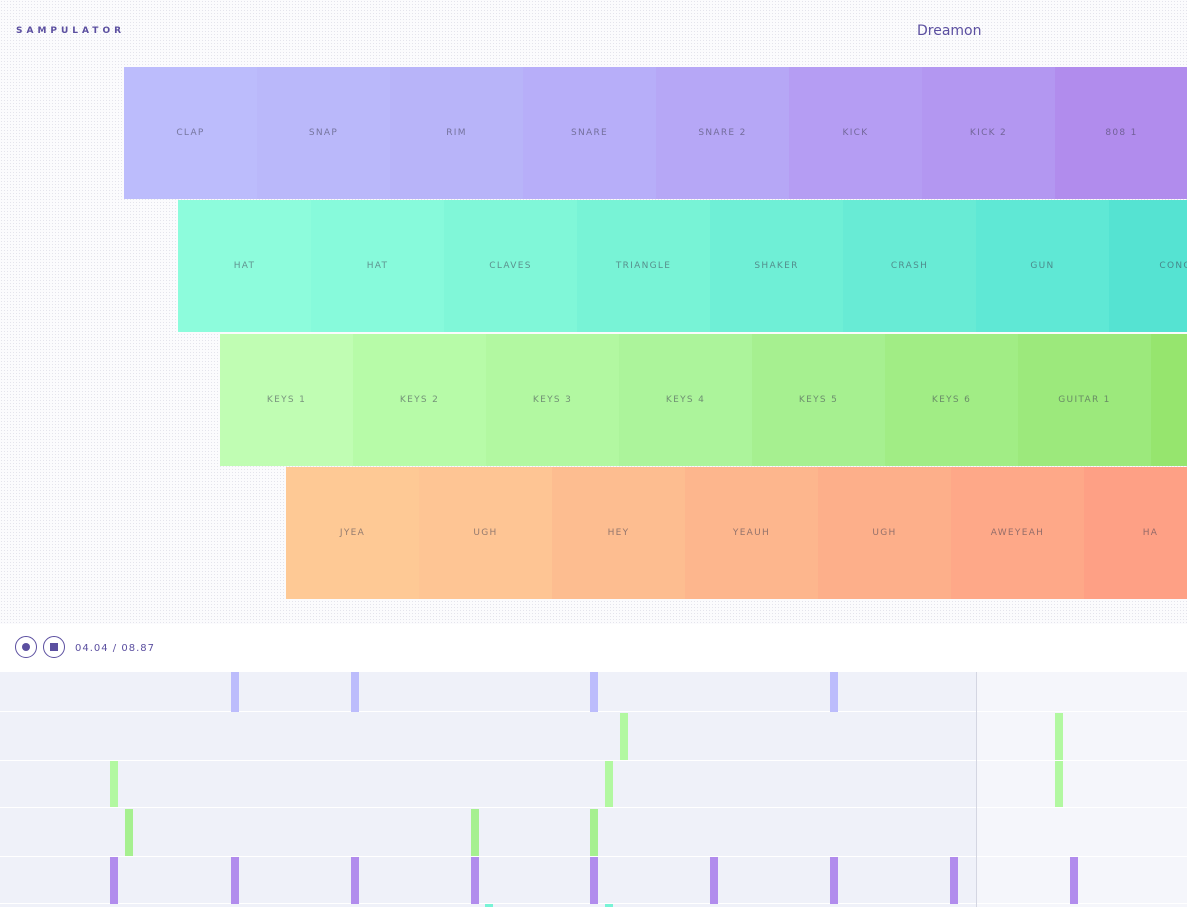 The height and width of the screenshot is (907, 1187). Describe the element at coordinates (618, 533) in the screenshot. I see `pad-hey: HEY` at that location.